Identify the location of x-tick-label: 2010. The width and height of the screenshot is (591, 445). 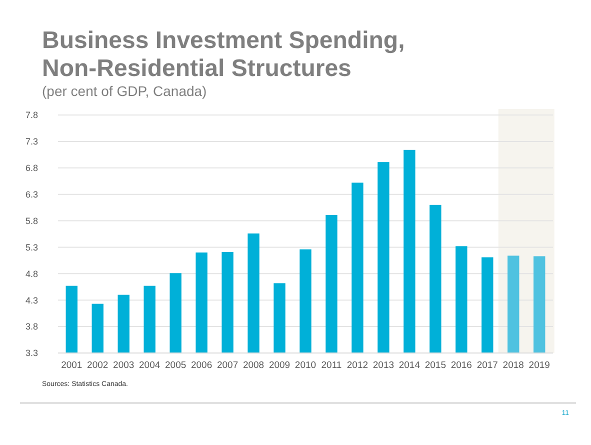
(305, 365).